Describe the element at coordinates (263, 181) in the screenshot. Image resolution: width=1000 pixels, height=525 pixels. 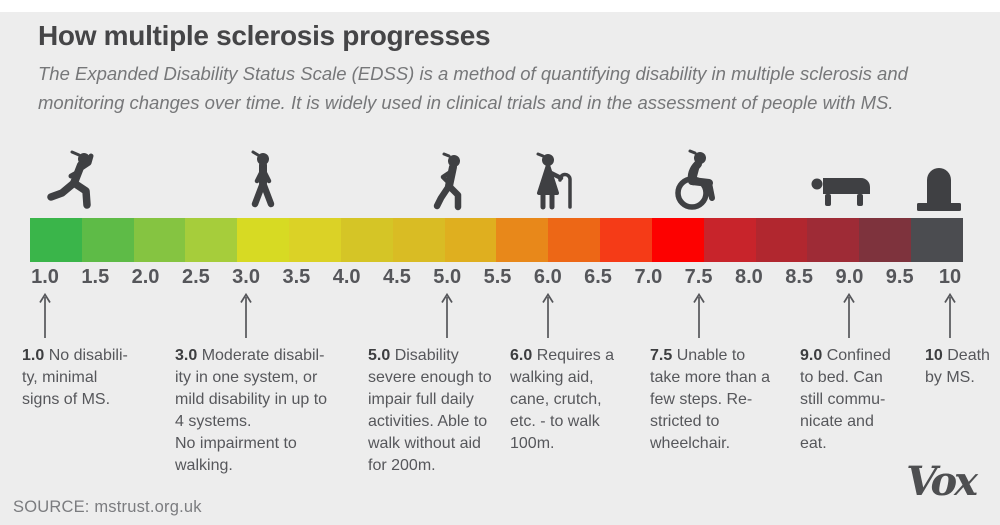
I see `walking-person-icon` at that location.